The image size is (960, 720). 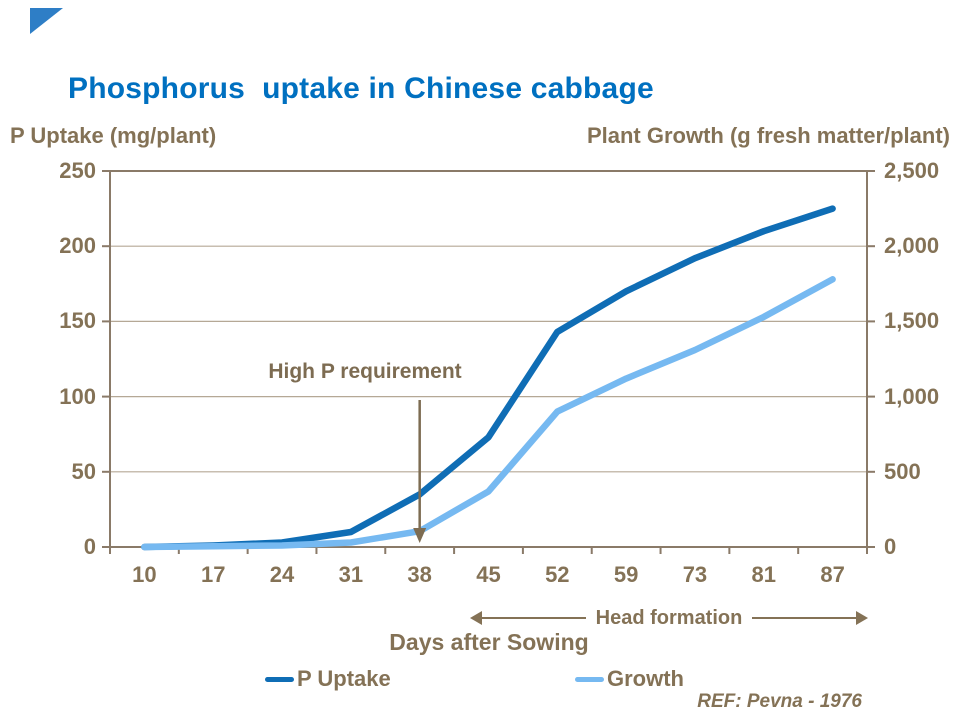 What do you see at coordinates (779, 701) in the screenshot?
I see `reference-text: REF: Pevna - 1976` at bounding box center [779, 701].